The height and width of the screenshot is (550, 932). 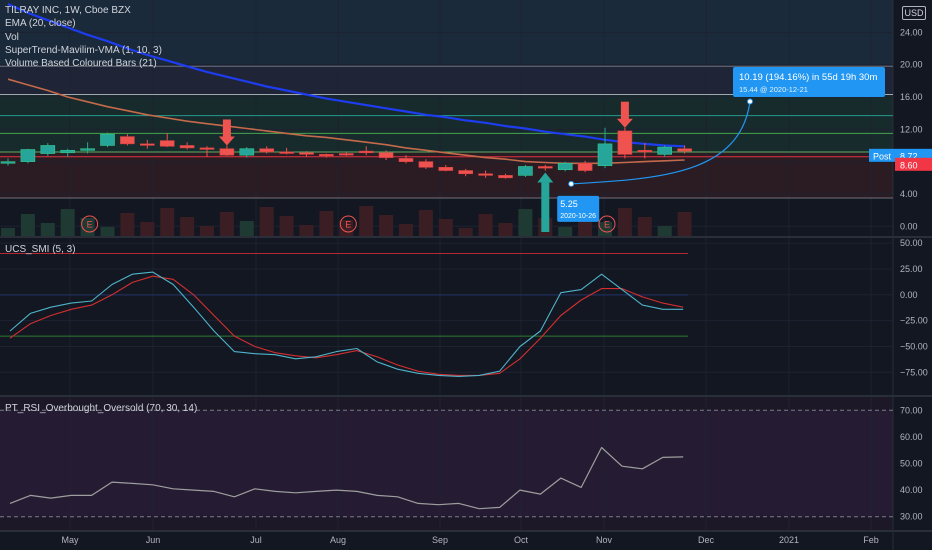 What do you see at coordinates (571, 183) in the screenshot?
I see `projection-start-point` at bounding box center [571, 183].